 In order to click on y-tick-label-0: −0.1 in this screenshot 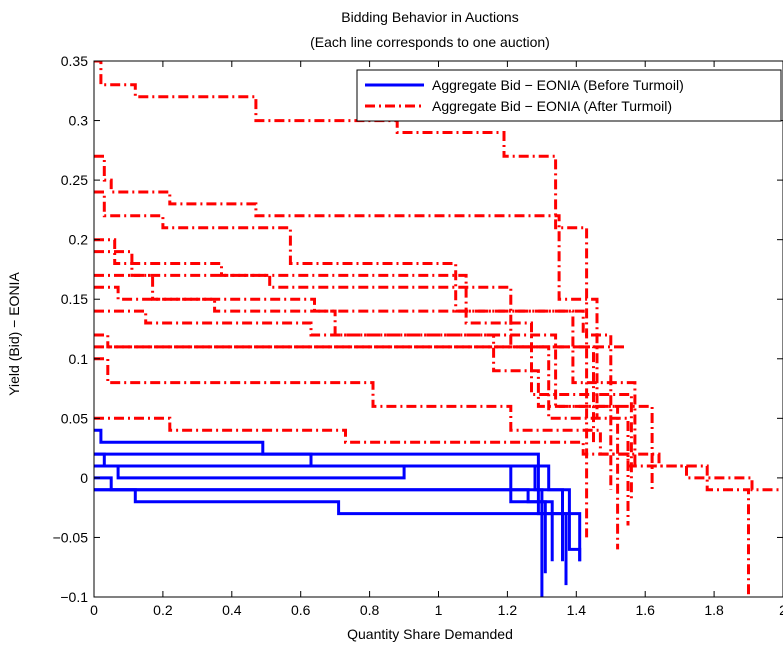, I will do `click(74, 597)`.